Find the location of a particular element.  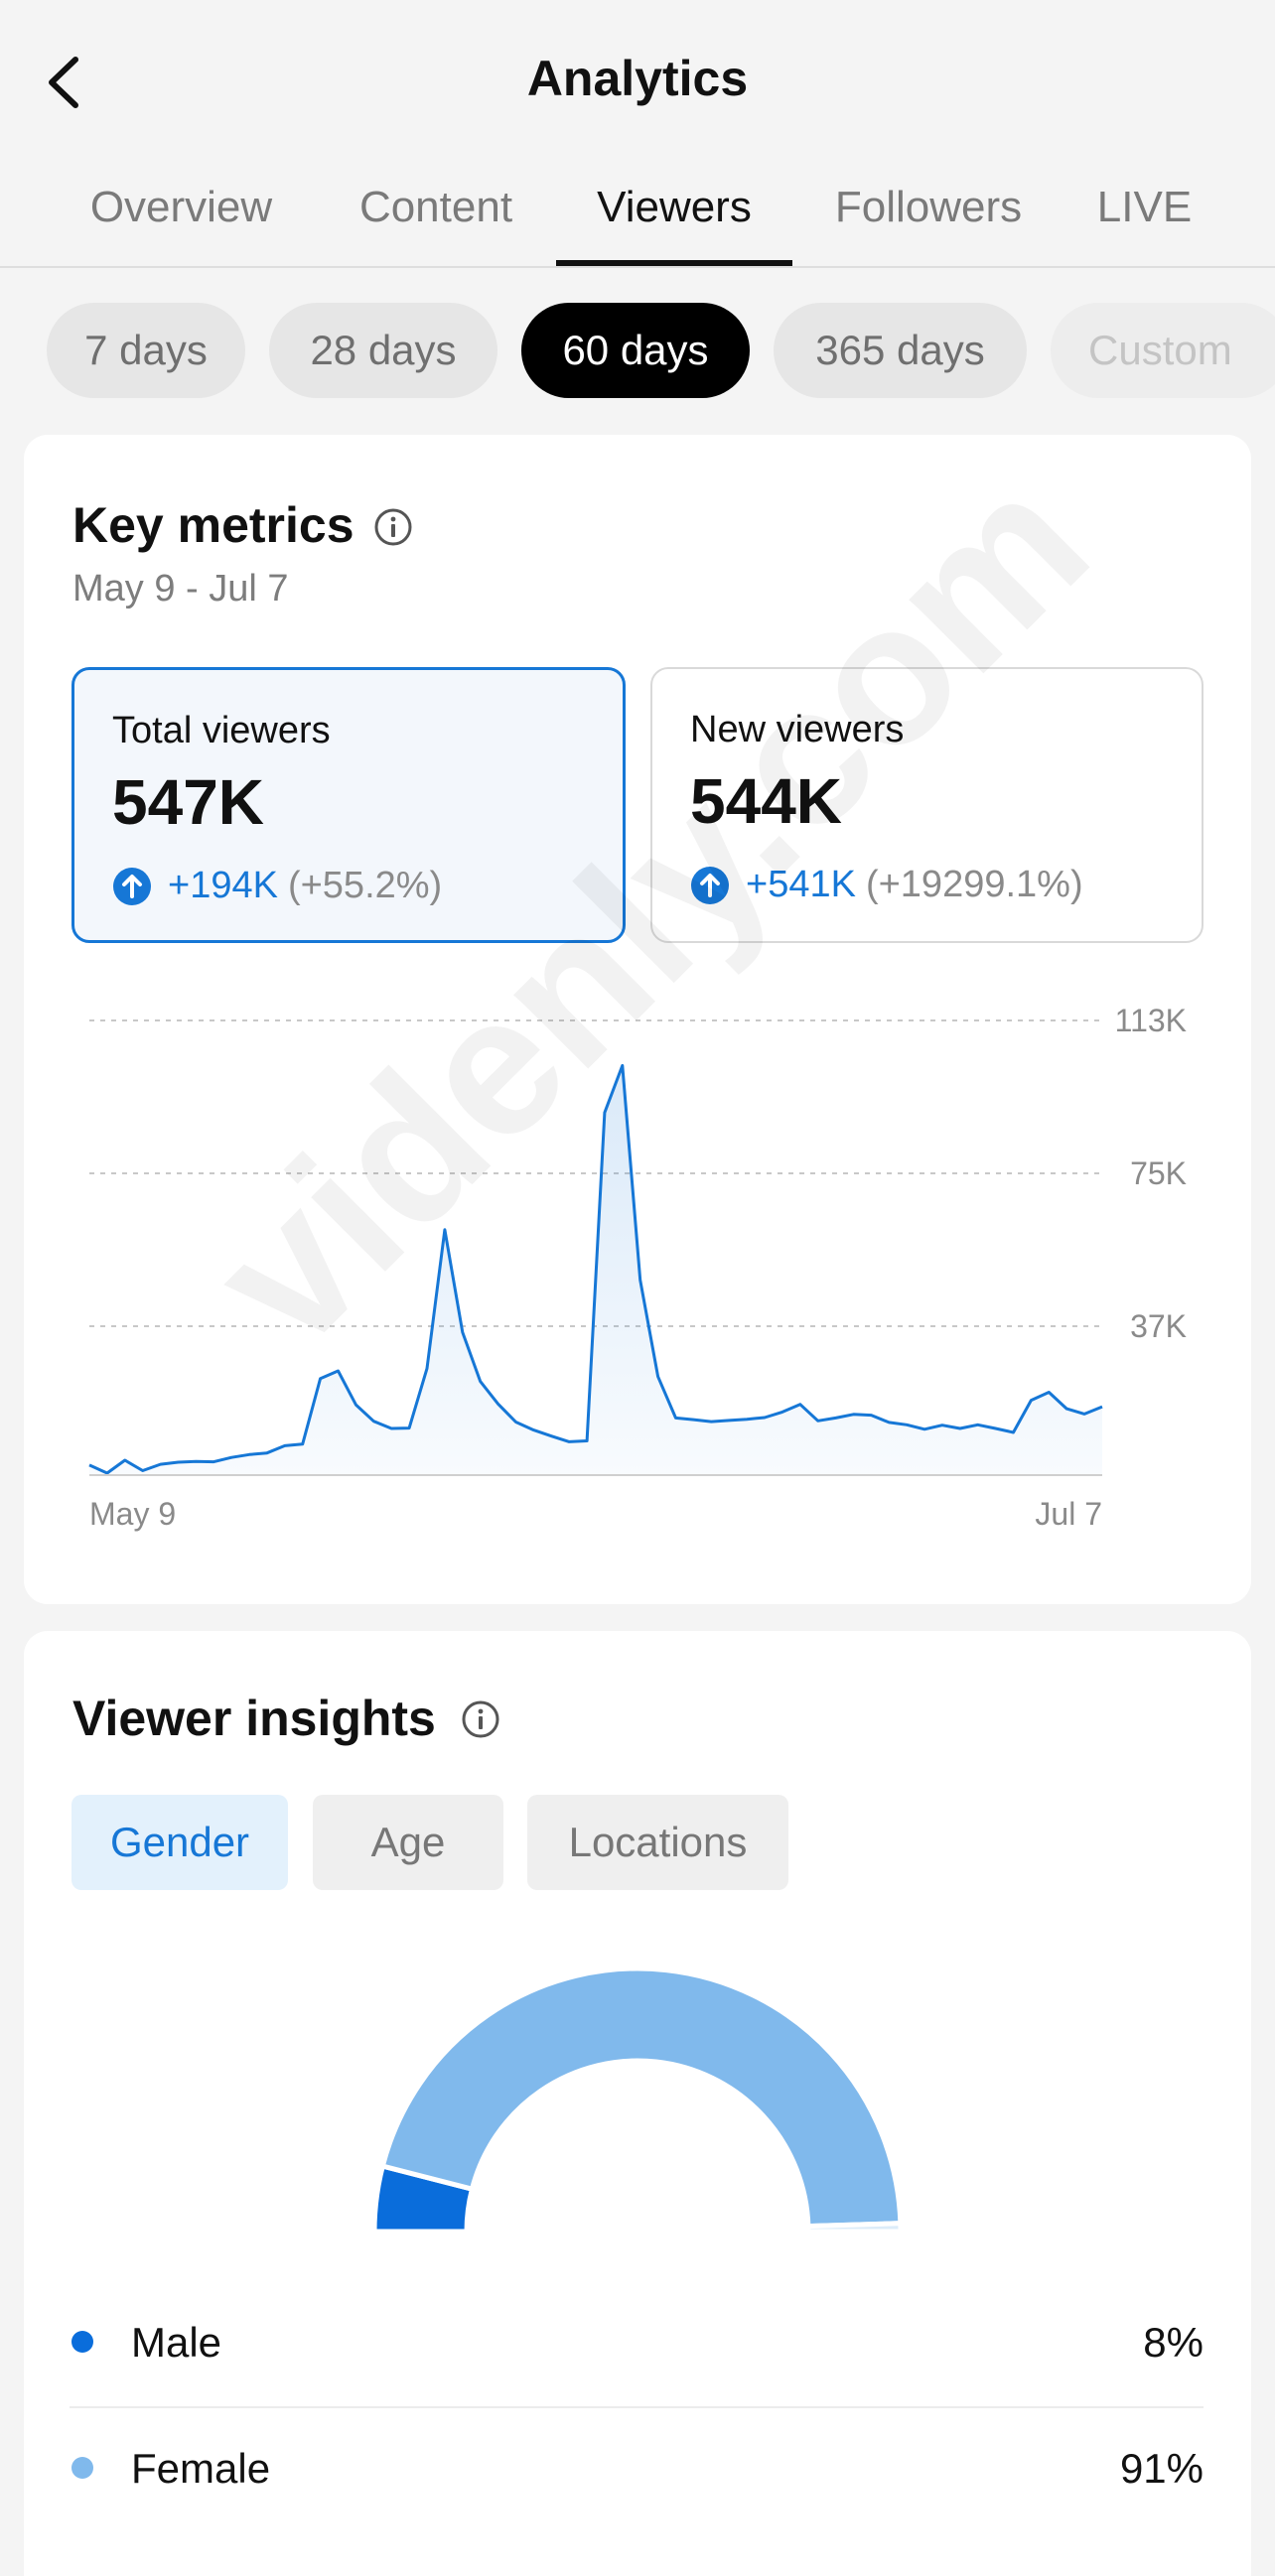

viewer-insights-title: Viewer insights is located at coordinates (254, 1718).